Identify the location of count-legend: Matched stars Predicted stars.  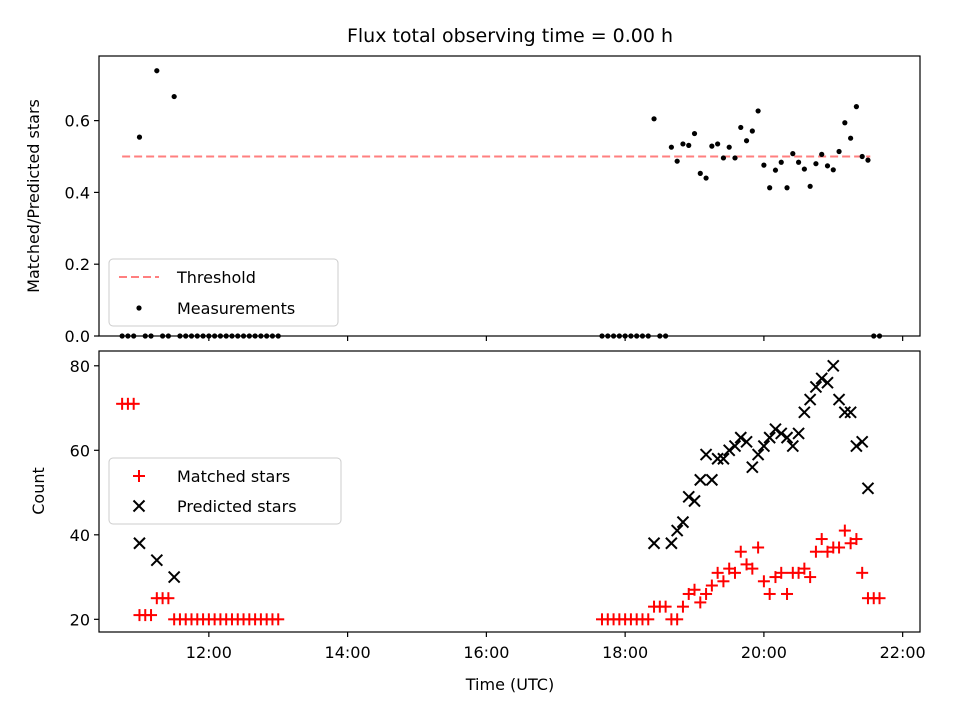
(225, 491).